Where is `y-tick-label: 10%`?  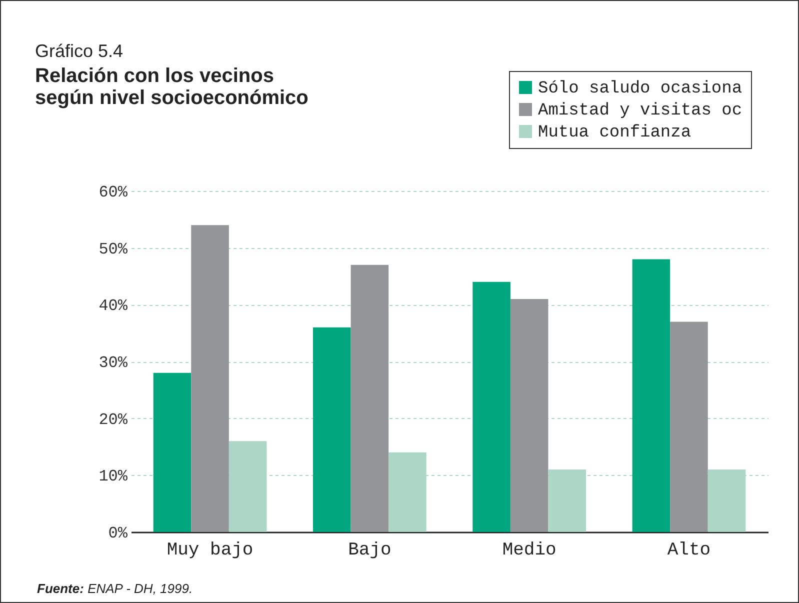
y-tick-label: 10% is located at coordinates (113, 477).